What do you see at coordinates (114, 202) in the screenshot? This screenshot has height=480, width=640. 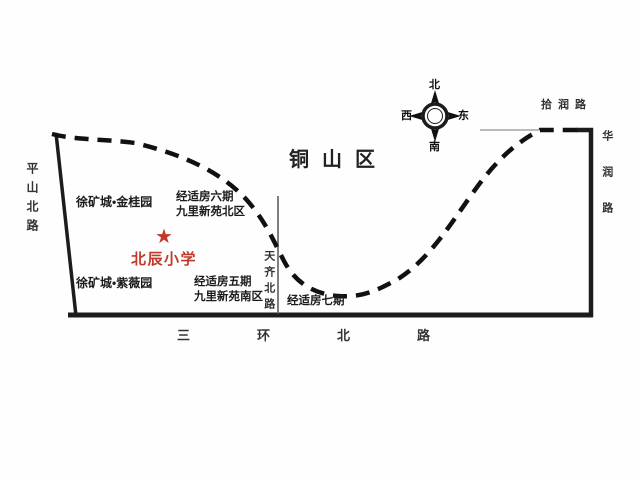 I see `place-label-jinguiyuan: 徐矿城•金桂园` at bounding box center [114, 202].